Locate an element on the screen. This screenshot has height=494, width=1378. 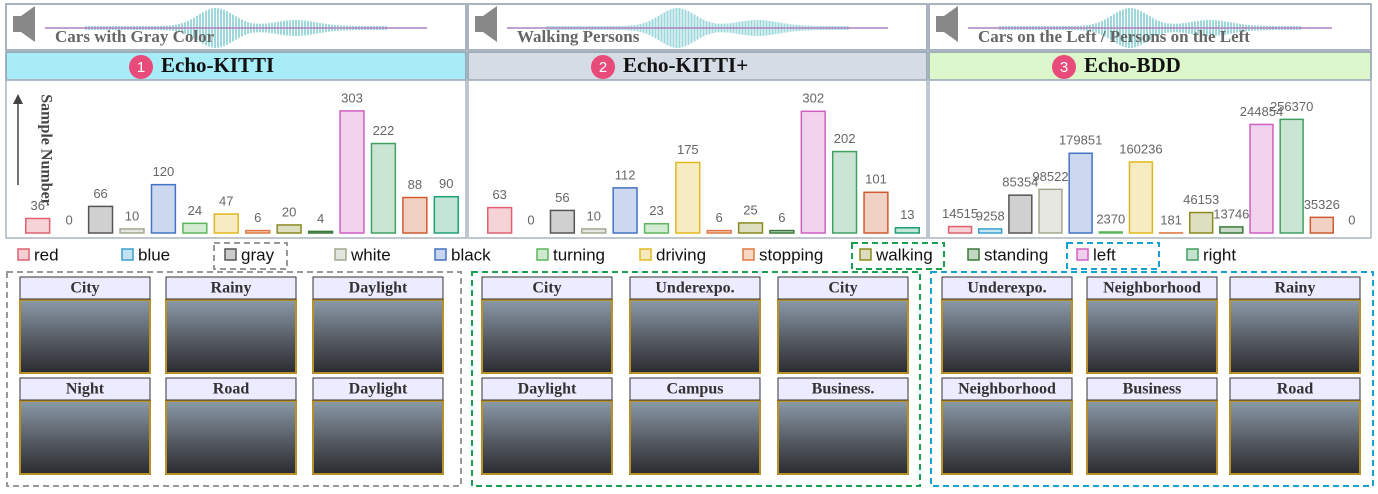
speaker-icon is located at coordinates (486, 24).